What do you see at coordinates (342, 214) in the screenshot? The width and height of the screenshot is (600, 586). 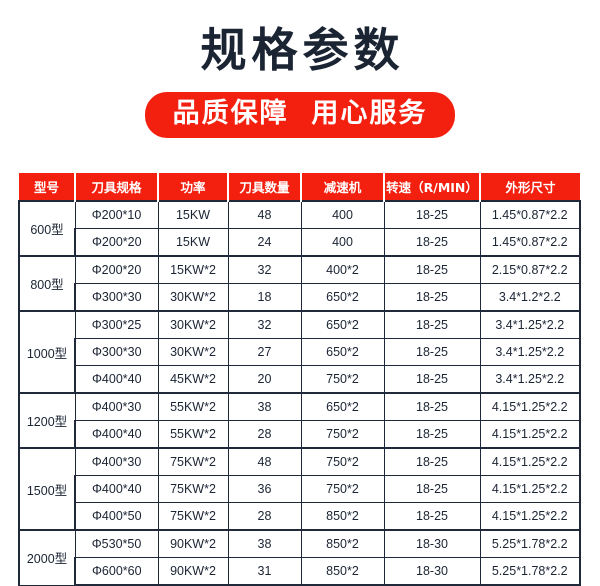 I see `cell-reducer: 400` at bounding box center [342, 214].